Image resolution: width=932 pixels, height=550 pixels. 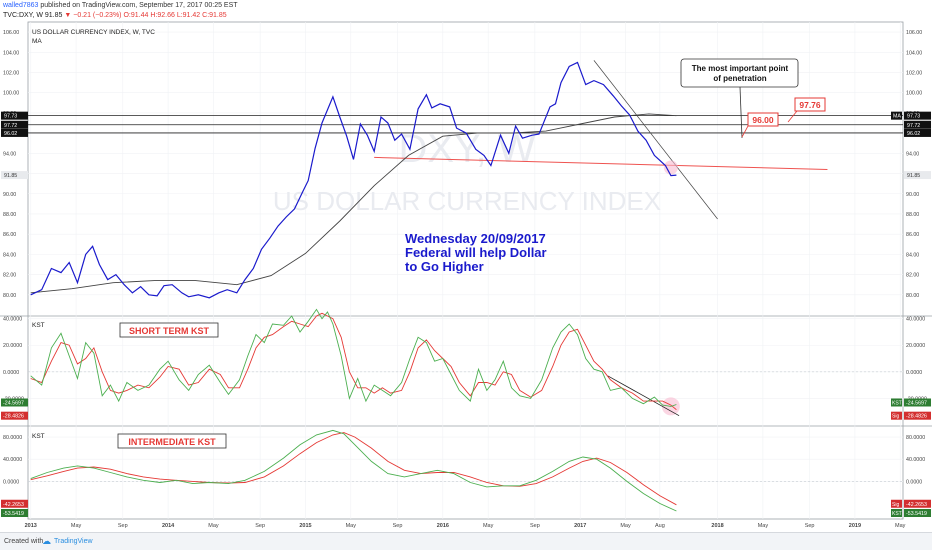 I want to click on ma-tag-bg, so click(x=896, y=115).